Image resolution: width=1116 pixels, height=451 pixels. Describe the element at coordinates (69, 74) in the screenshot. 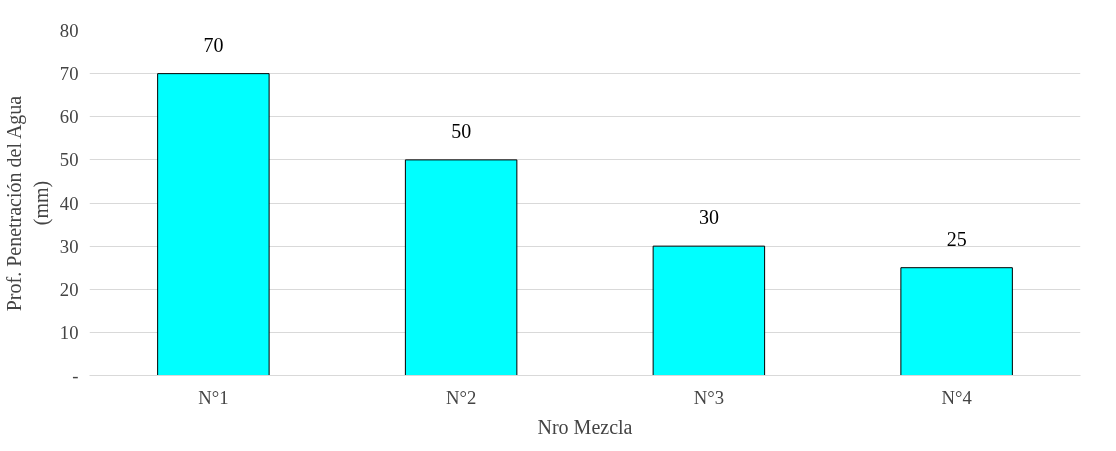

I see `y-tick-label: 70` at that location.